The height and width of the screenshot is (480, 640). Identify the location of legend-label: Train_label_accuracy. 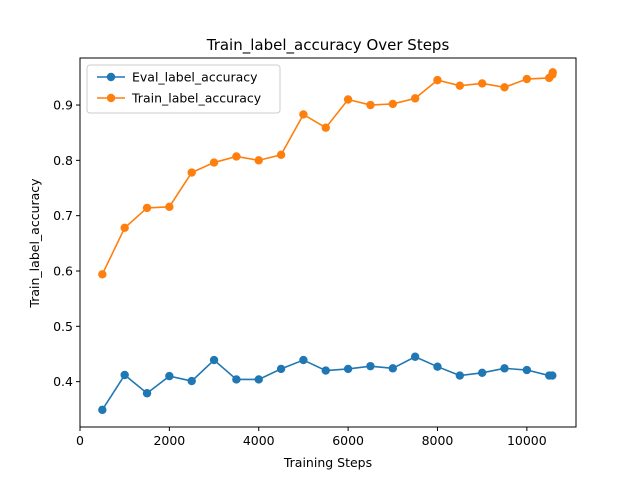
(196, 98).